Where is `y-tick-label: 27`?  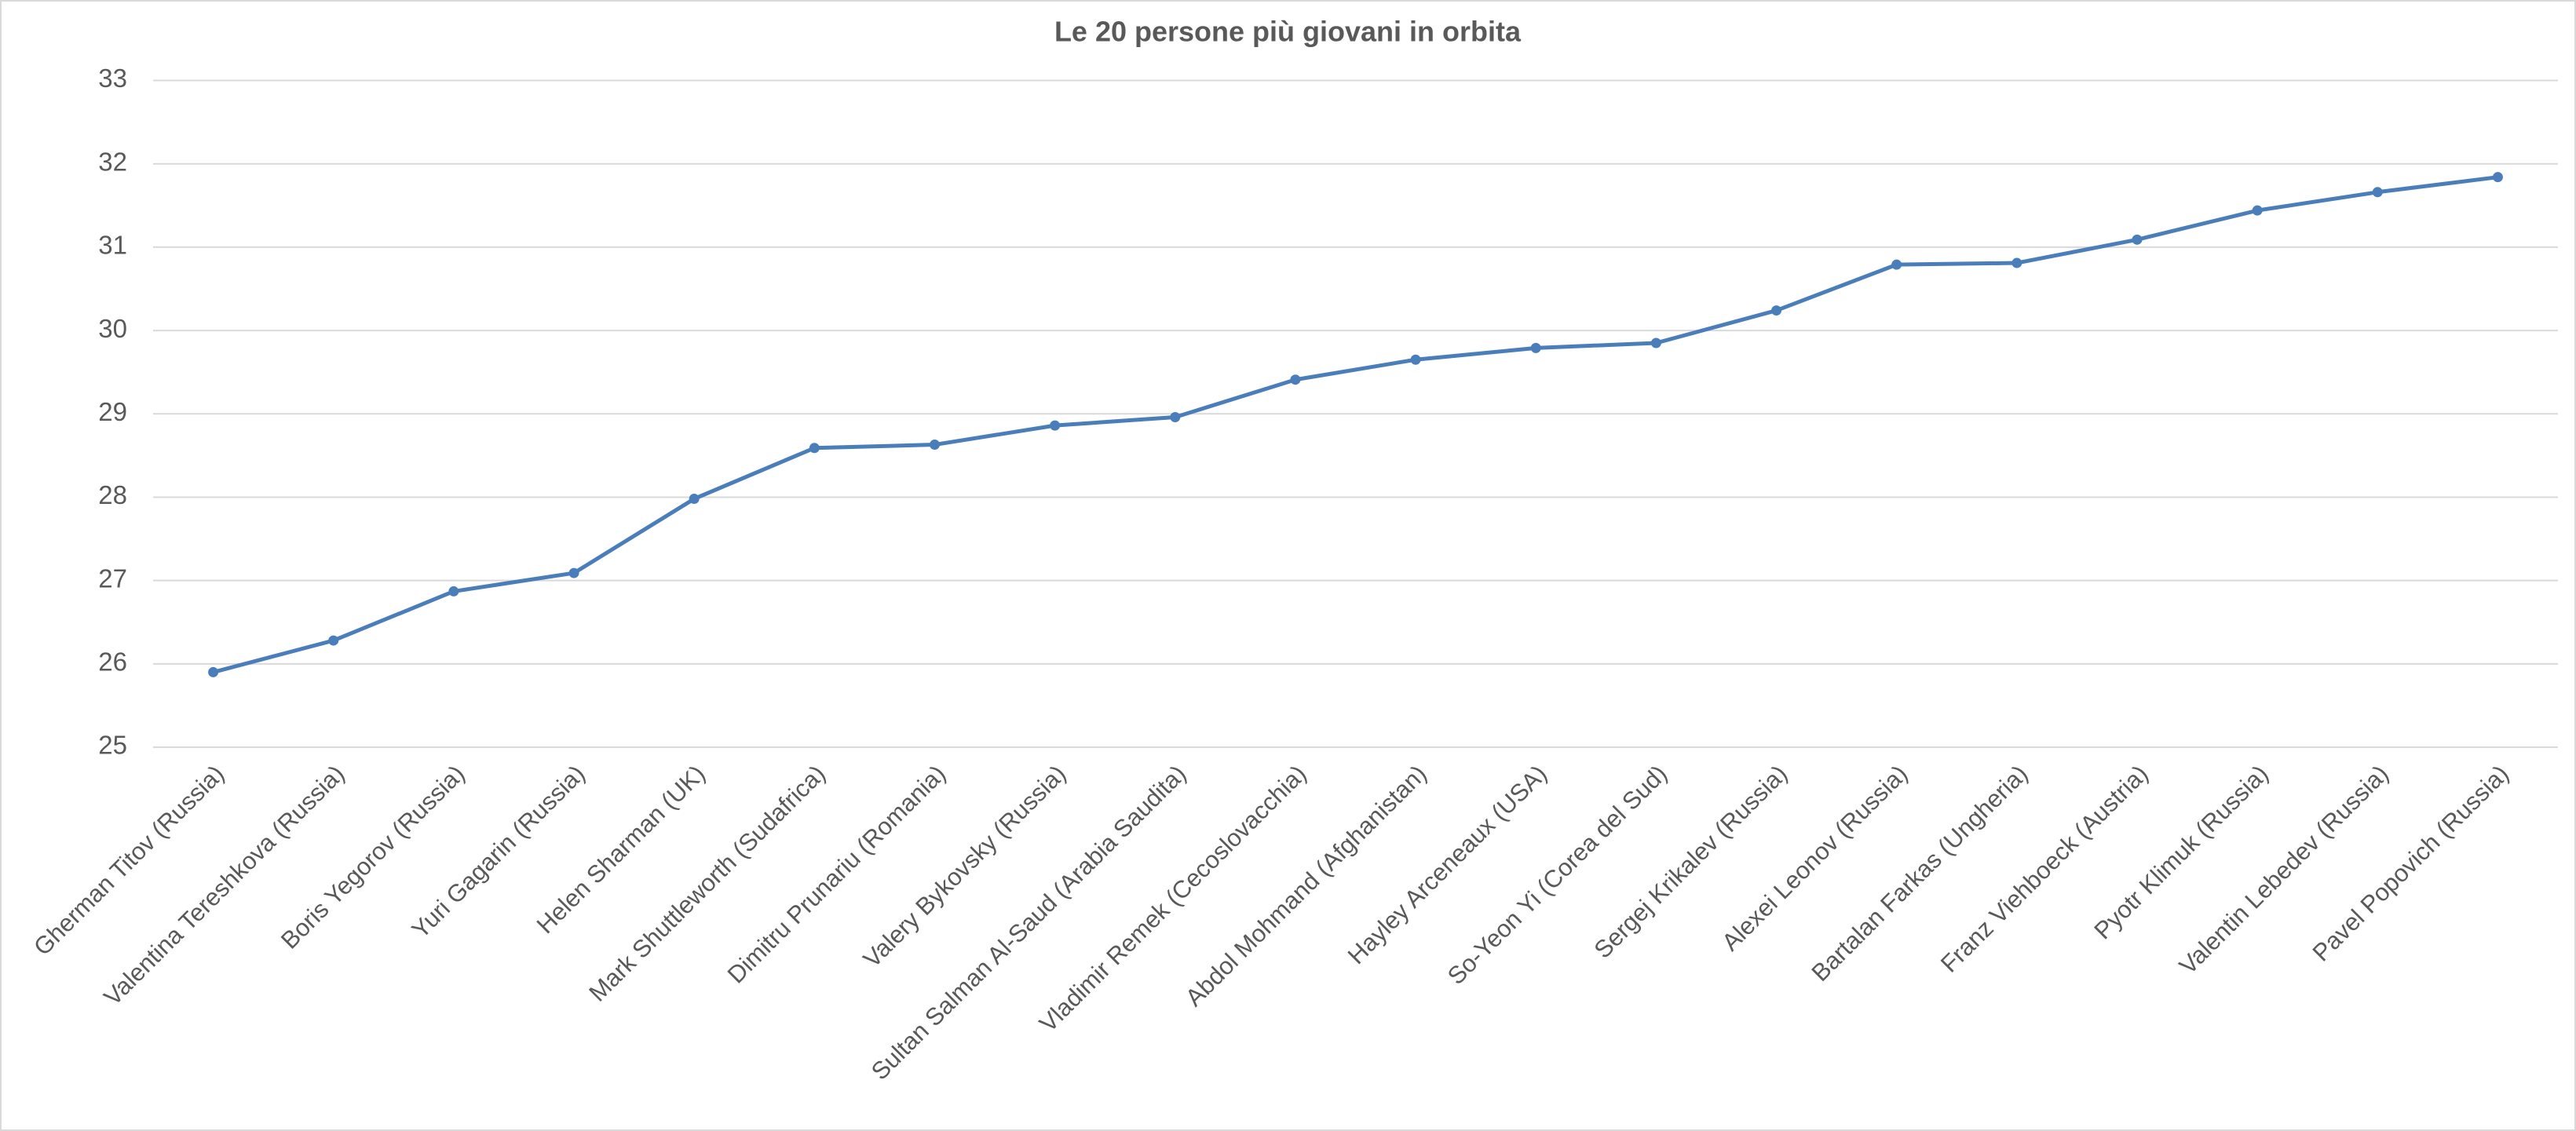
y-tick-label: 27 is located at coordinates (113, 578).